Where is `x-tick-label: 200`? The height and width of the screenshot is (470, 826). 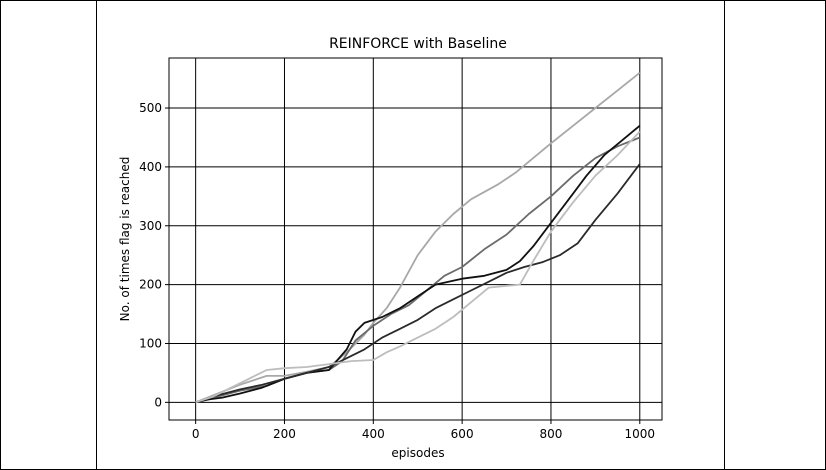
x-tick-label: 200 is located at coordinates (284, 434).